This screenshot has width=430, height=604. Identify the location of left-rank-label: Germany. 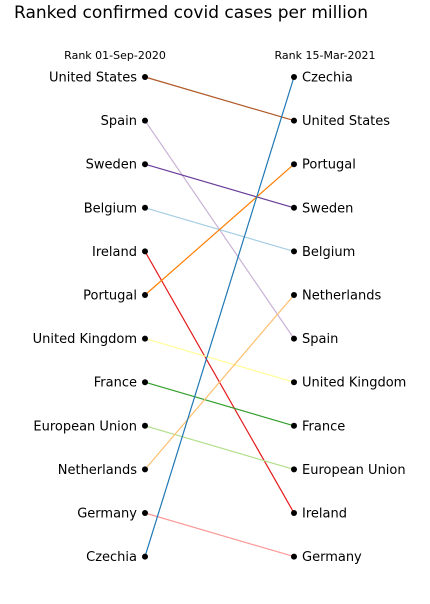
(107, 514).